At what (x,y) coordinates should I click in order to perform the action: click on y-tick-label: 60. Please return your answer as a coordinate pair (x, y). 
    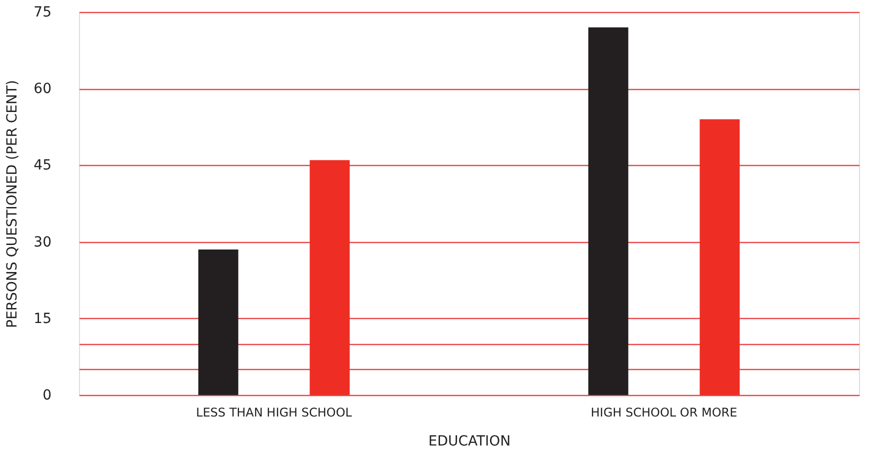
    Looking at the image, I should click on (43, 89).